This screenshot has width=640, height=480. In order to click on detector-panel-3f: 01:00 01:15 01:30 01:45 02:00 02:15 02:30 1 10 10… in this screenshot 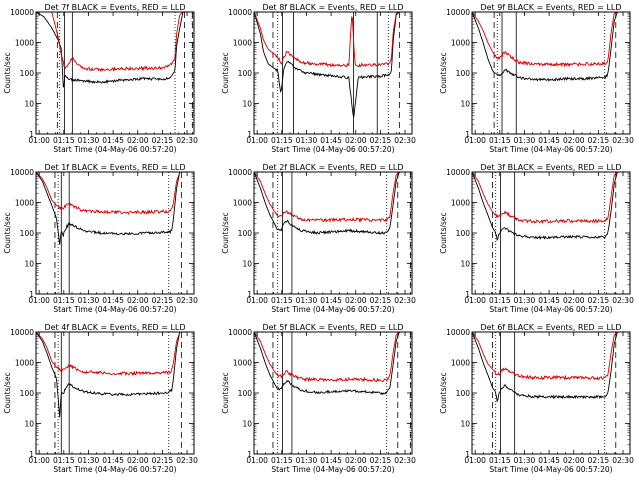, I will do `click(536, 238)`.